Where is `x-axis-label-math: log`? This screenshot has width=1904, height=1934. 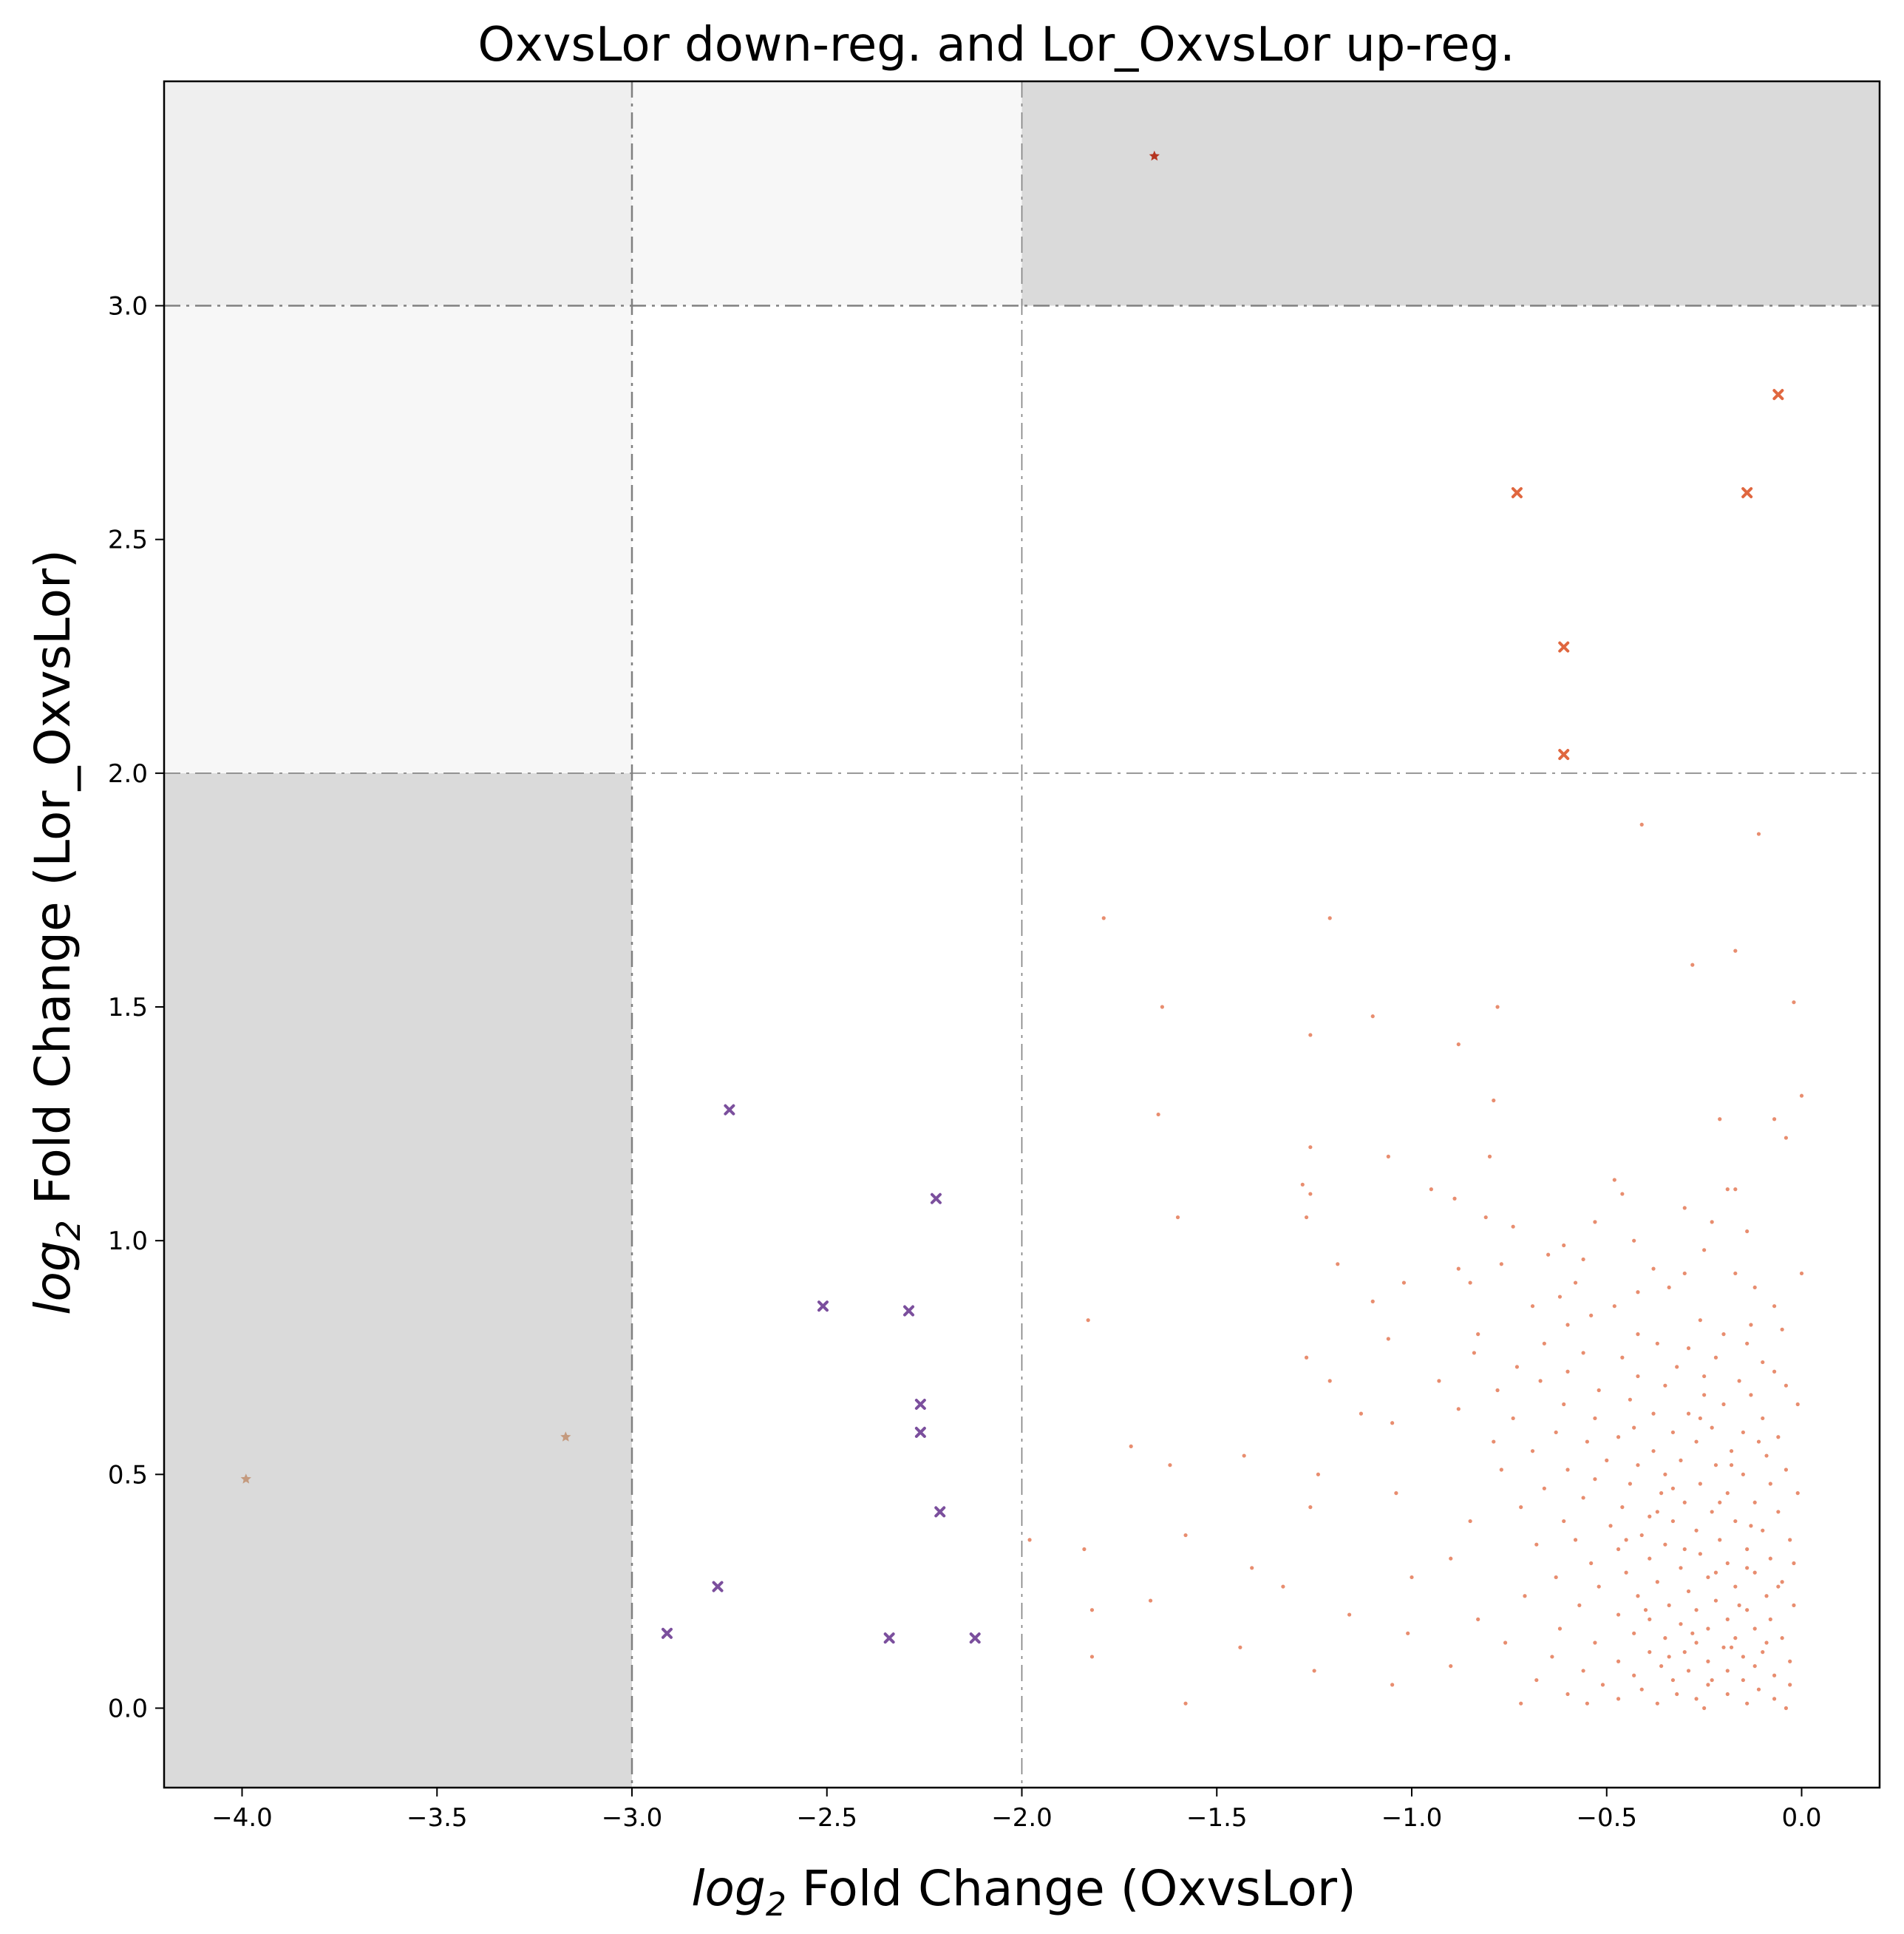
x-axis-label-math: log is located at coordinates (728, 1889).